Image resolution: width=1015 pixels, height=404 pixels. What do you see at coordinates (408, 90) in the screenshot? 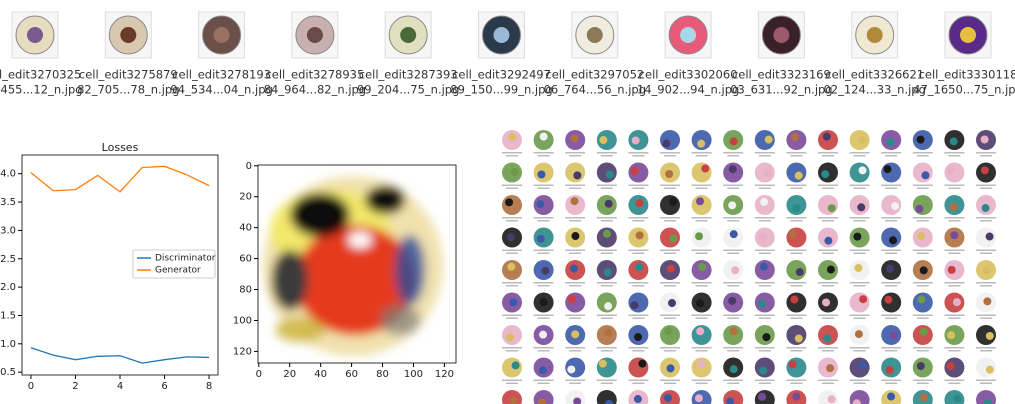
I see `file-name: 99_204...75_n.jpg` at bounding box center [408, 90].